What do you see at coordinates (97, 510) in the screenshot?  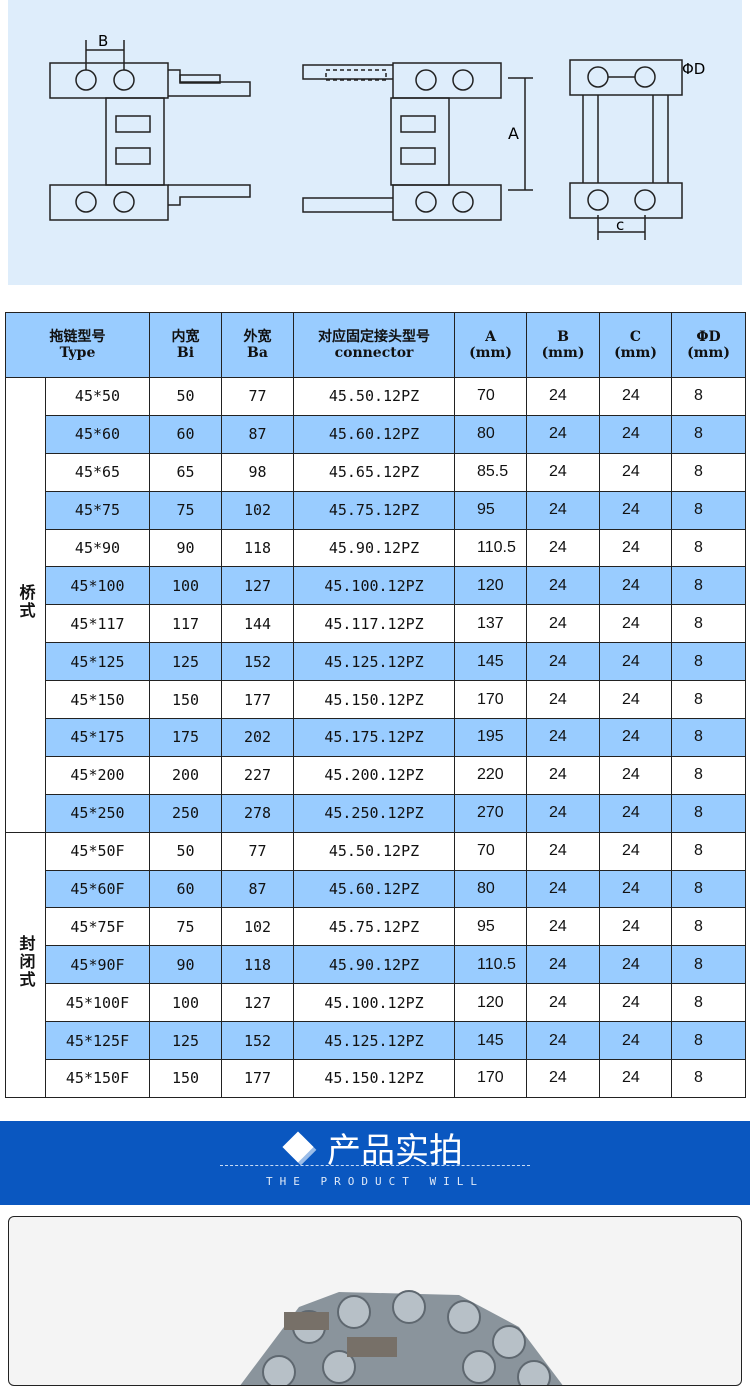 I see `table-cell: 45*75` at bounding box center [97, 510].